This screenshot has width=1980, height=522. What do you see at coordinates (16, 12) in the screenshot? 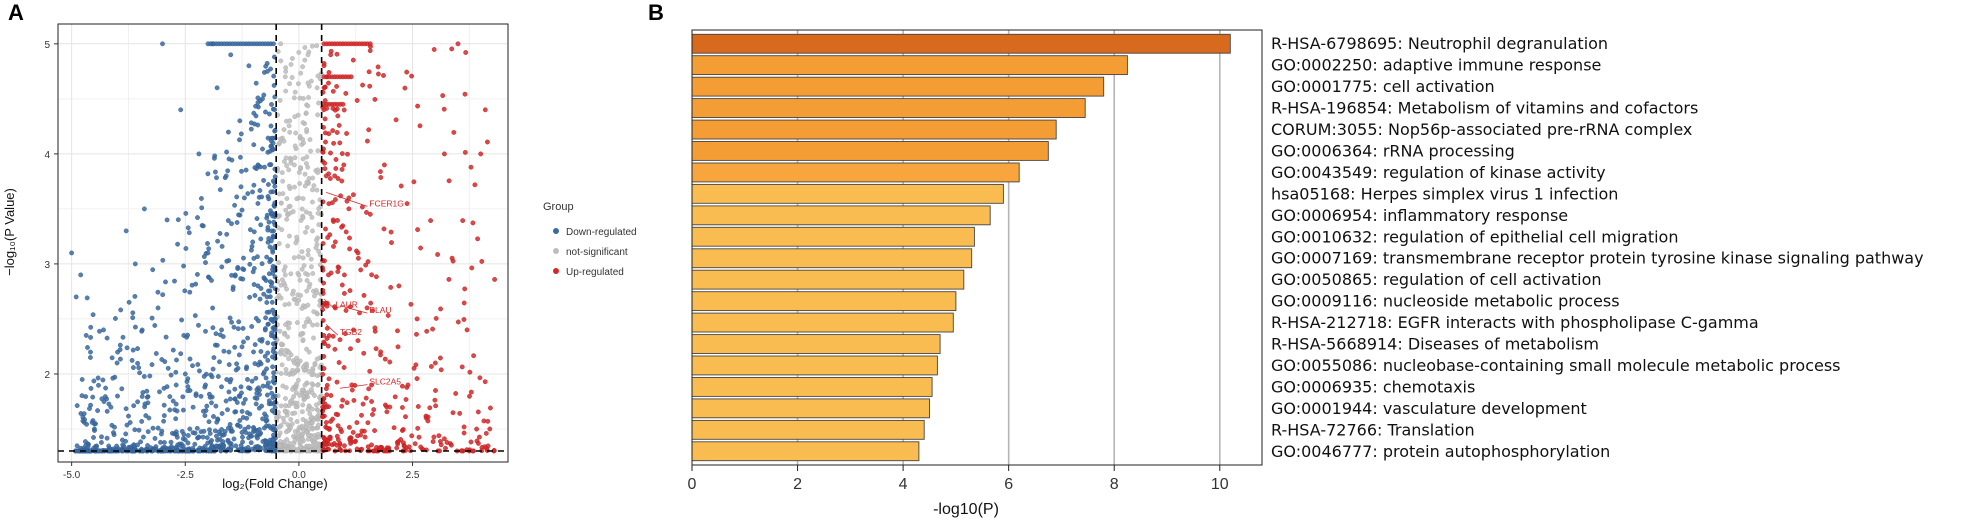
I see `panel-a-label: A` at bounding box center [16, 12].